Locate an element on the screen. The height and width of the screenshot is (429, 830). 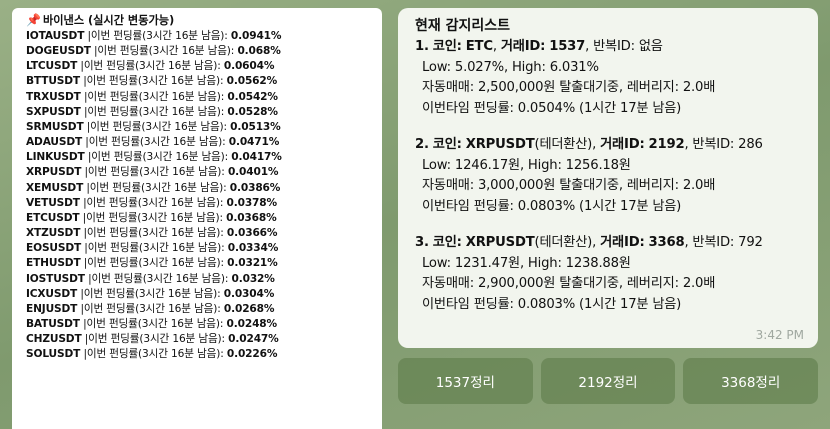
funding-symbol: VETUSDT is located at coordinates (53, 202).